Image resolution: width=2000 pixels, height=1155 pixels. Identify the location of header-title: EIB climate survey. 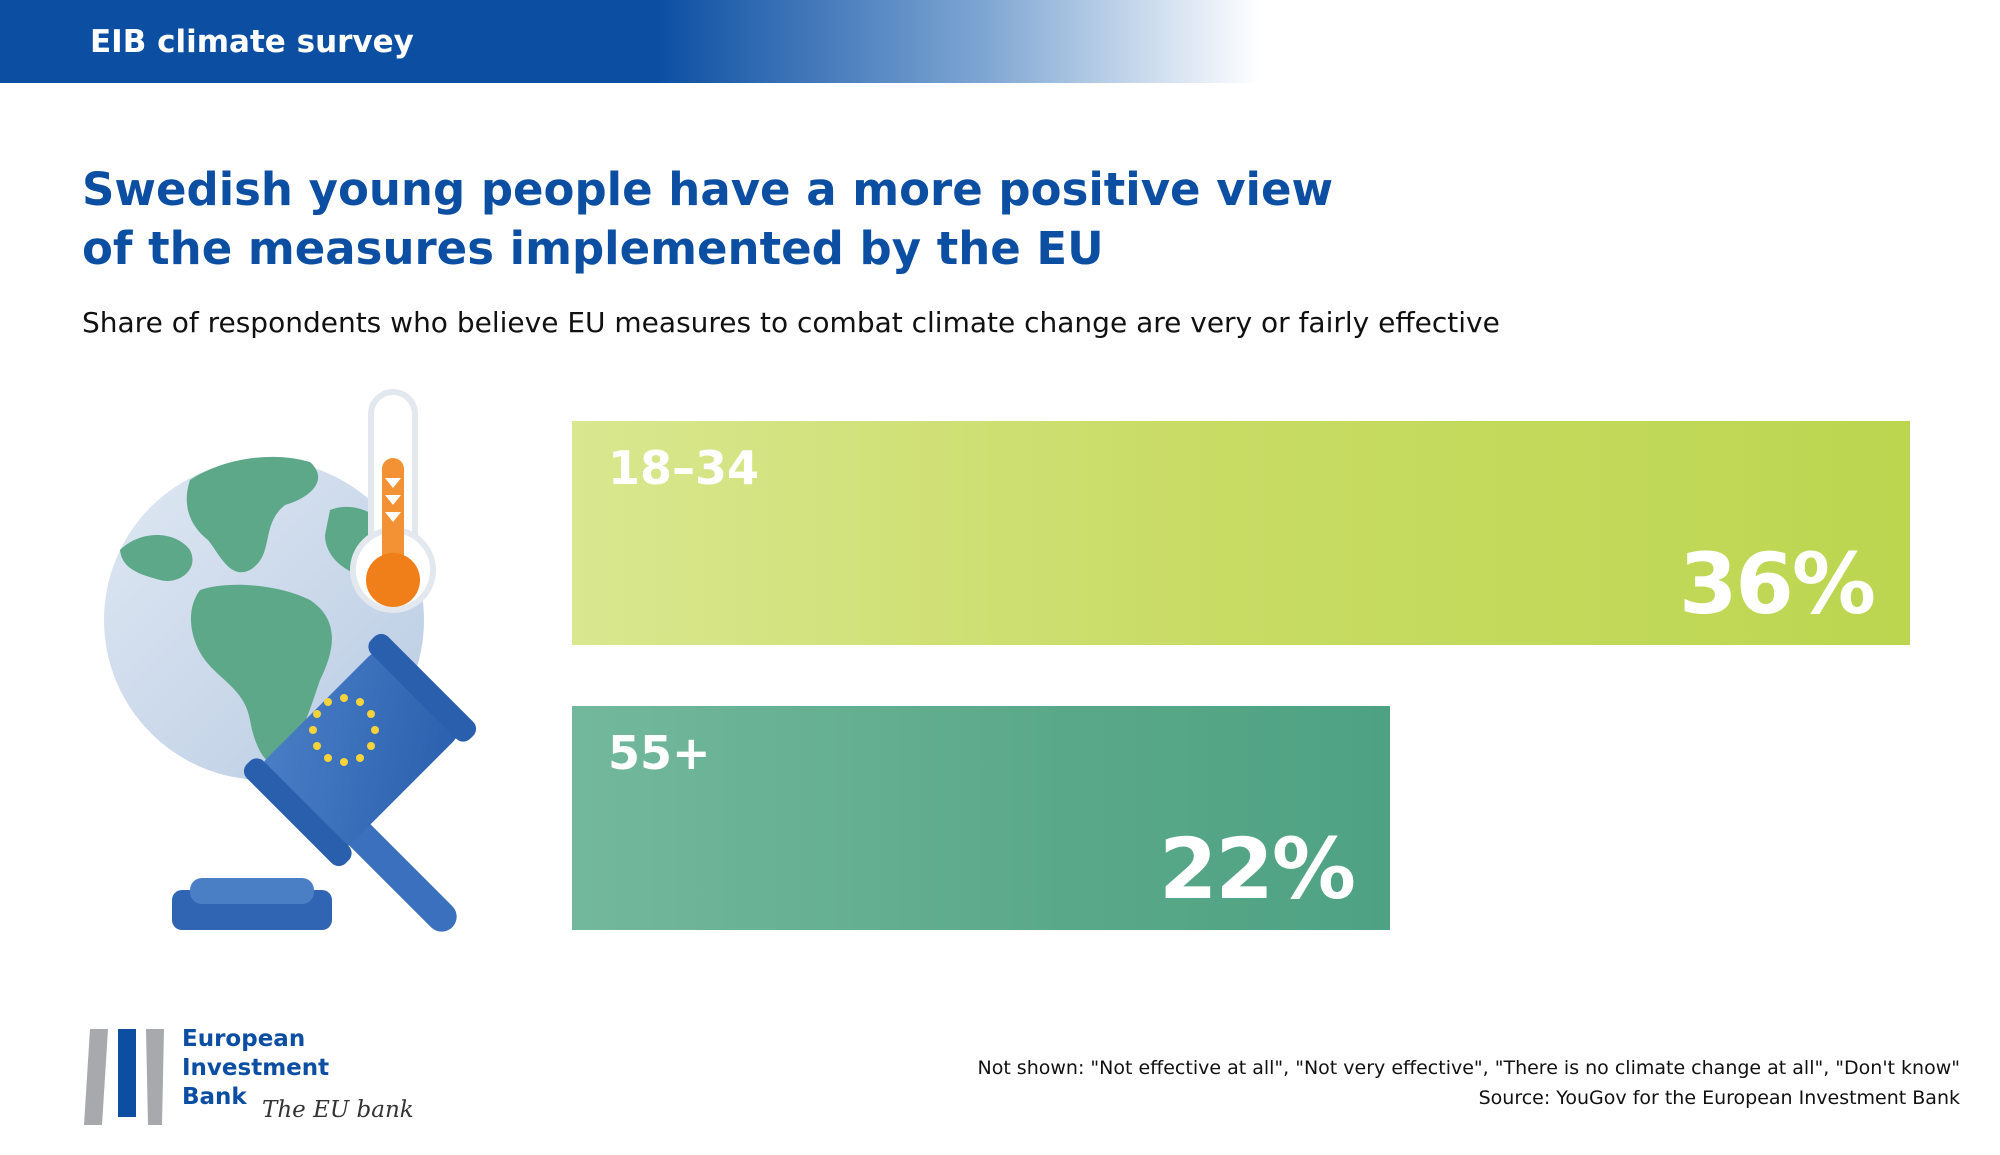
(252, 42).